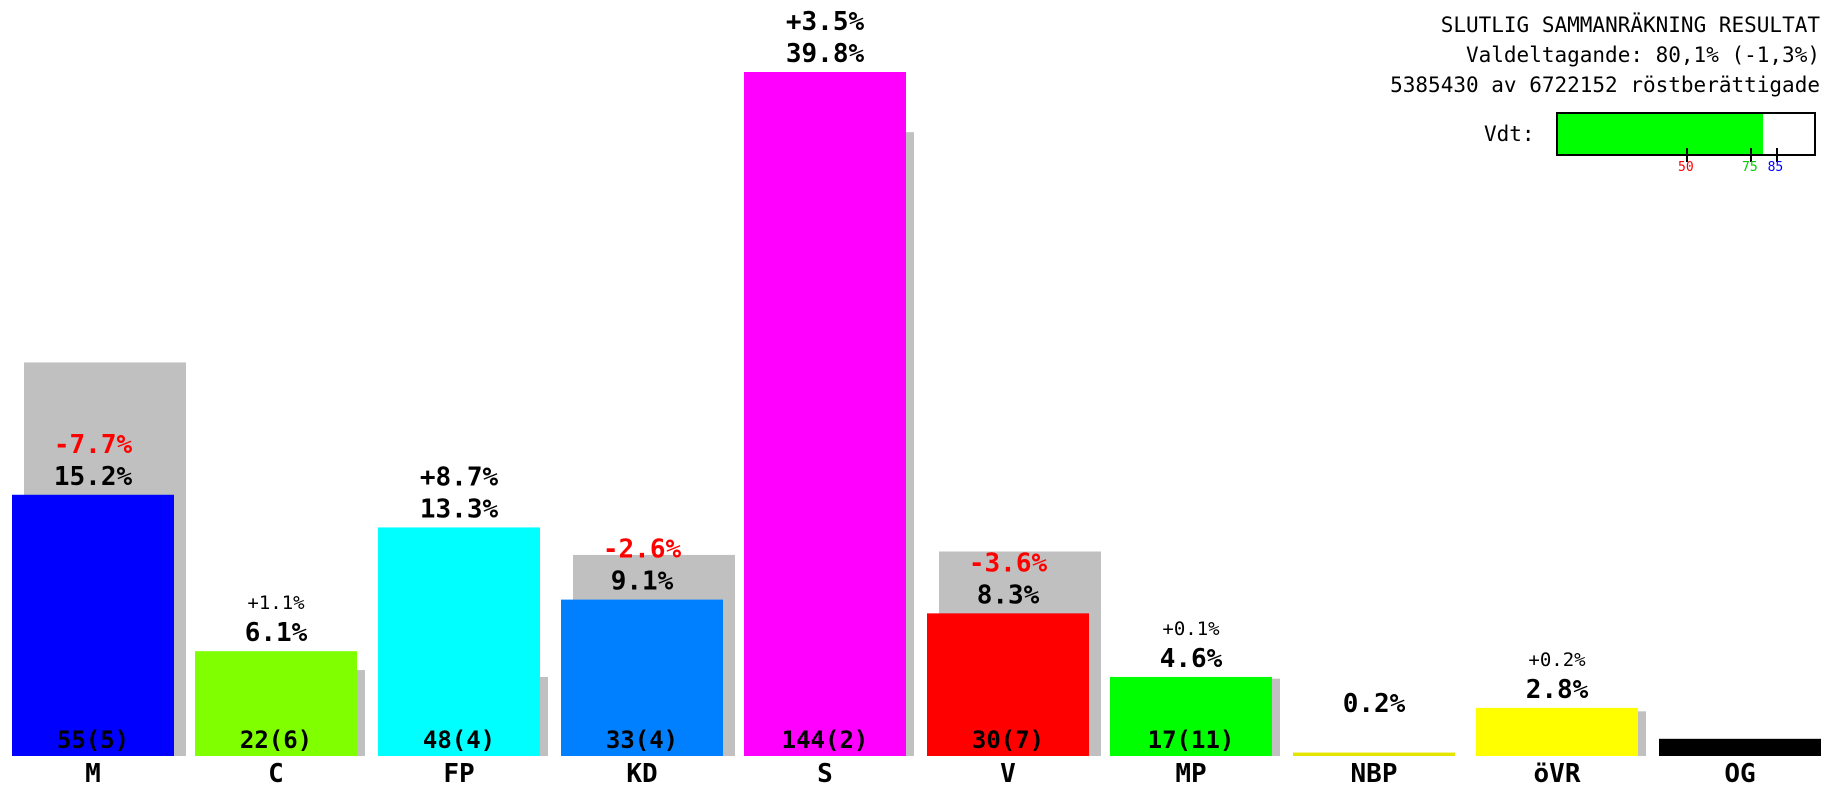 Image resolution: width=1830 pixels, height=790 pixels. I want to click on category-label-C: C, so click(276, 774).